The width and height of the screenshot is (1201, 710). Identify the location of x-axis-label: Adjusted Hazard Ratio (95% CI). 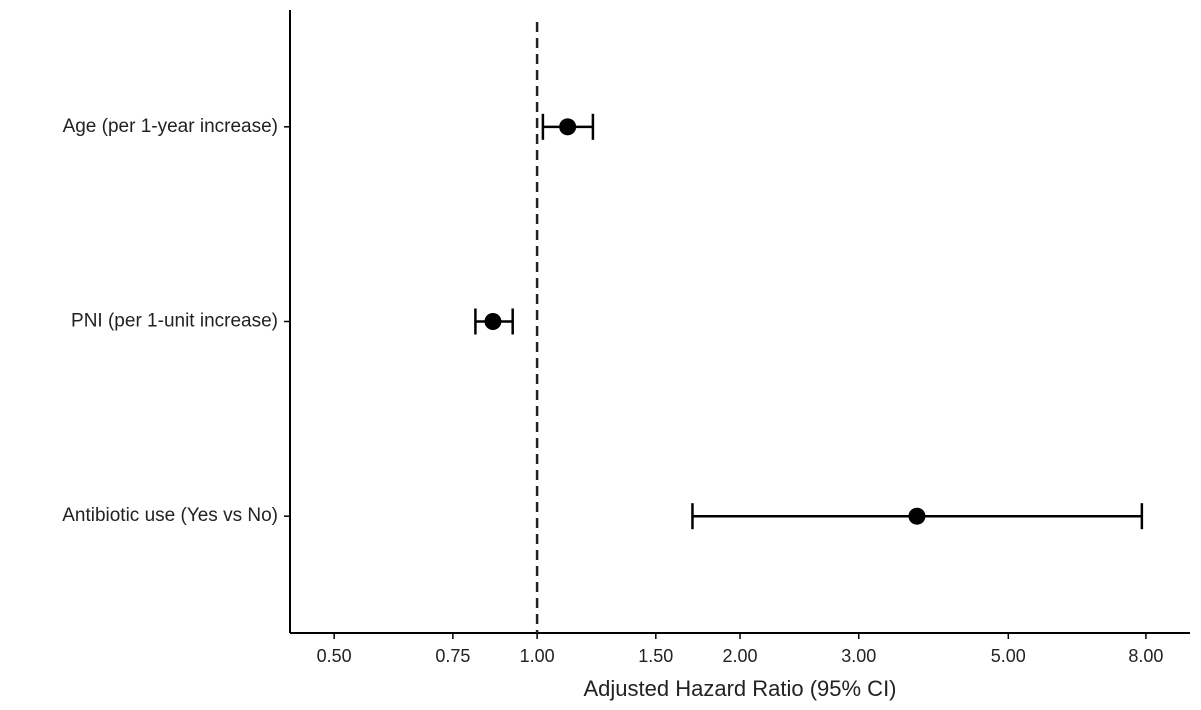
(739, 688).